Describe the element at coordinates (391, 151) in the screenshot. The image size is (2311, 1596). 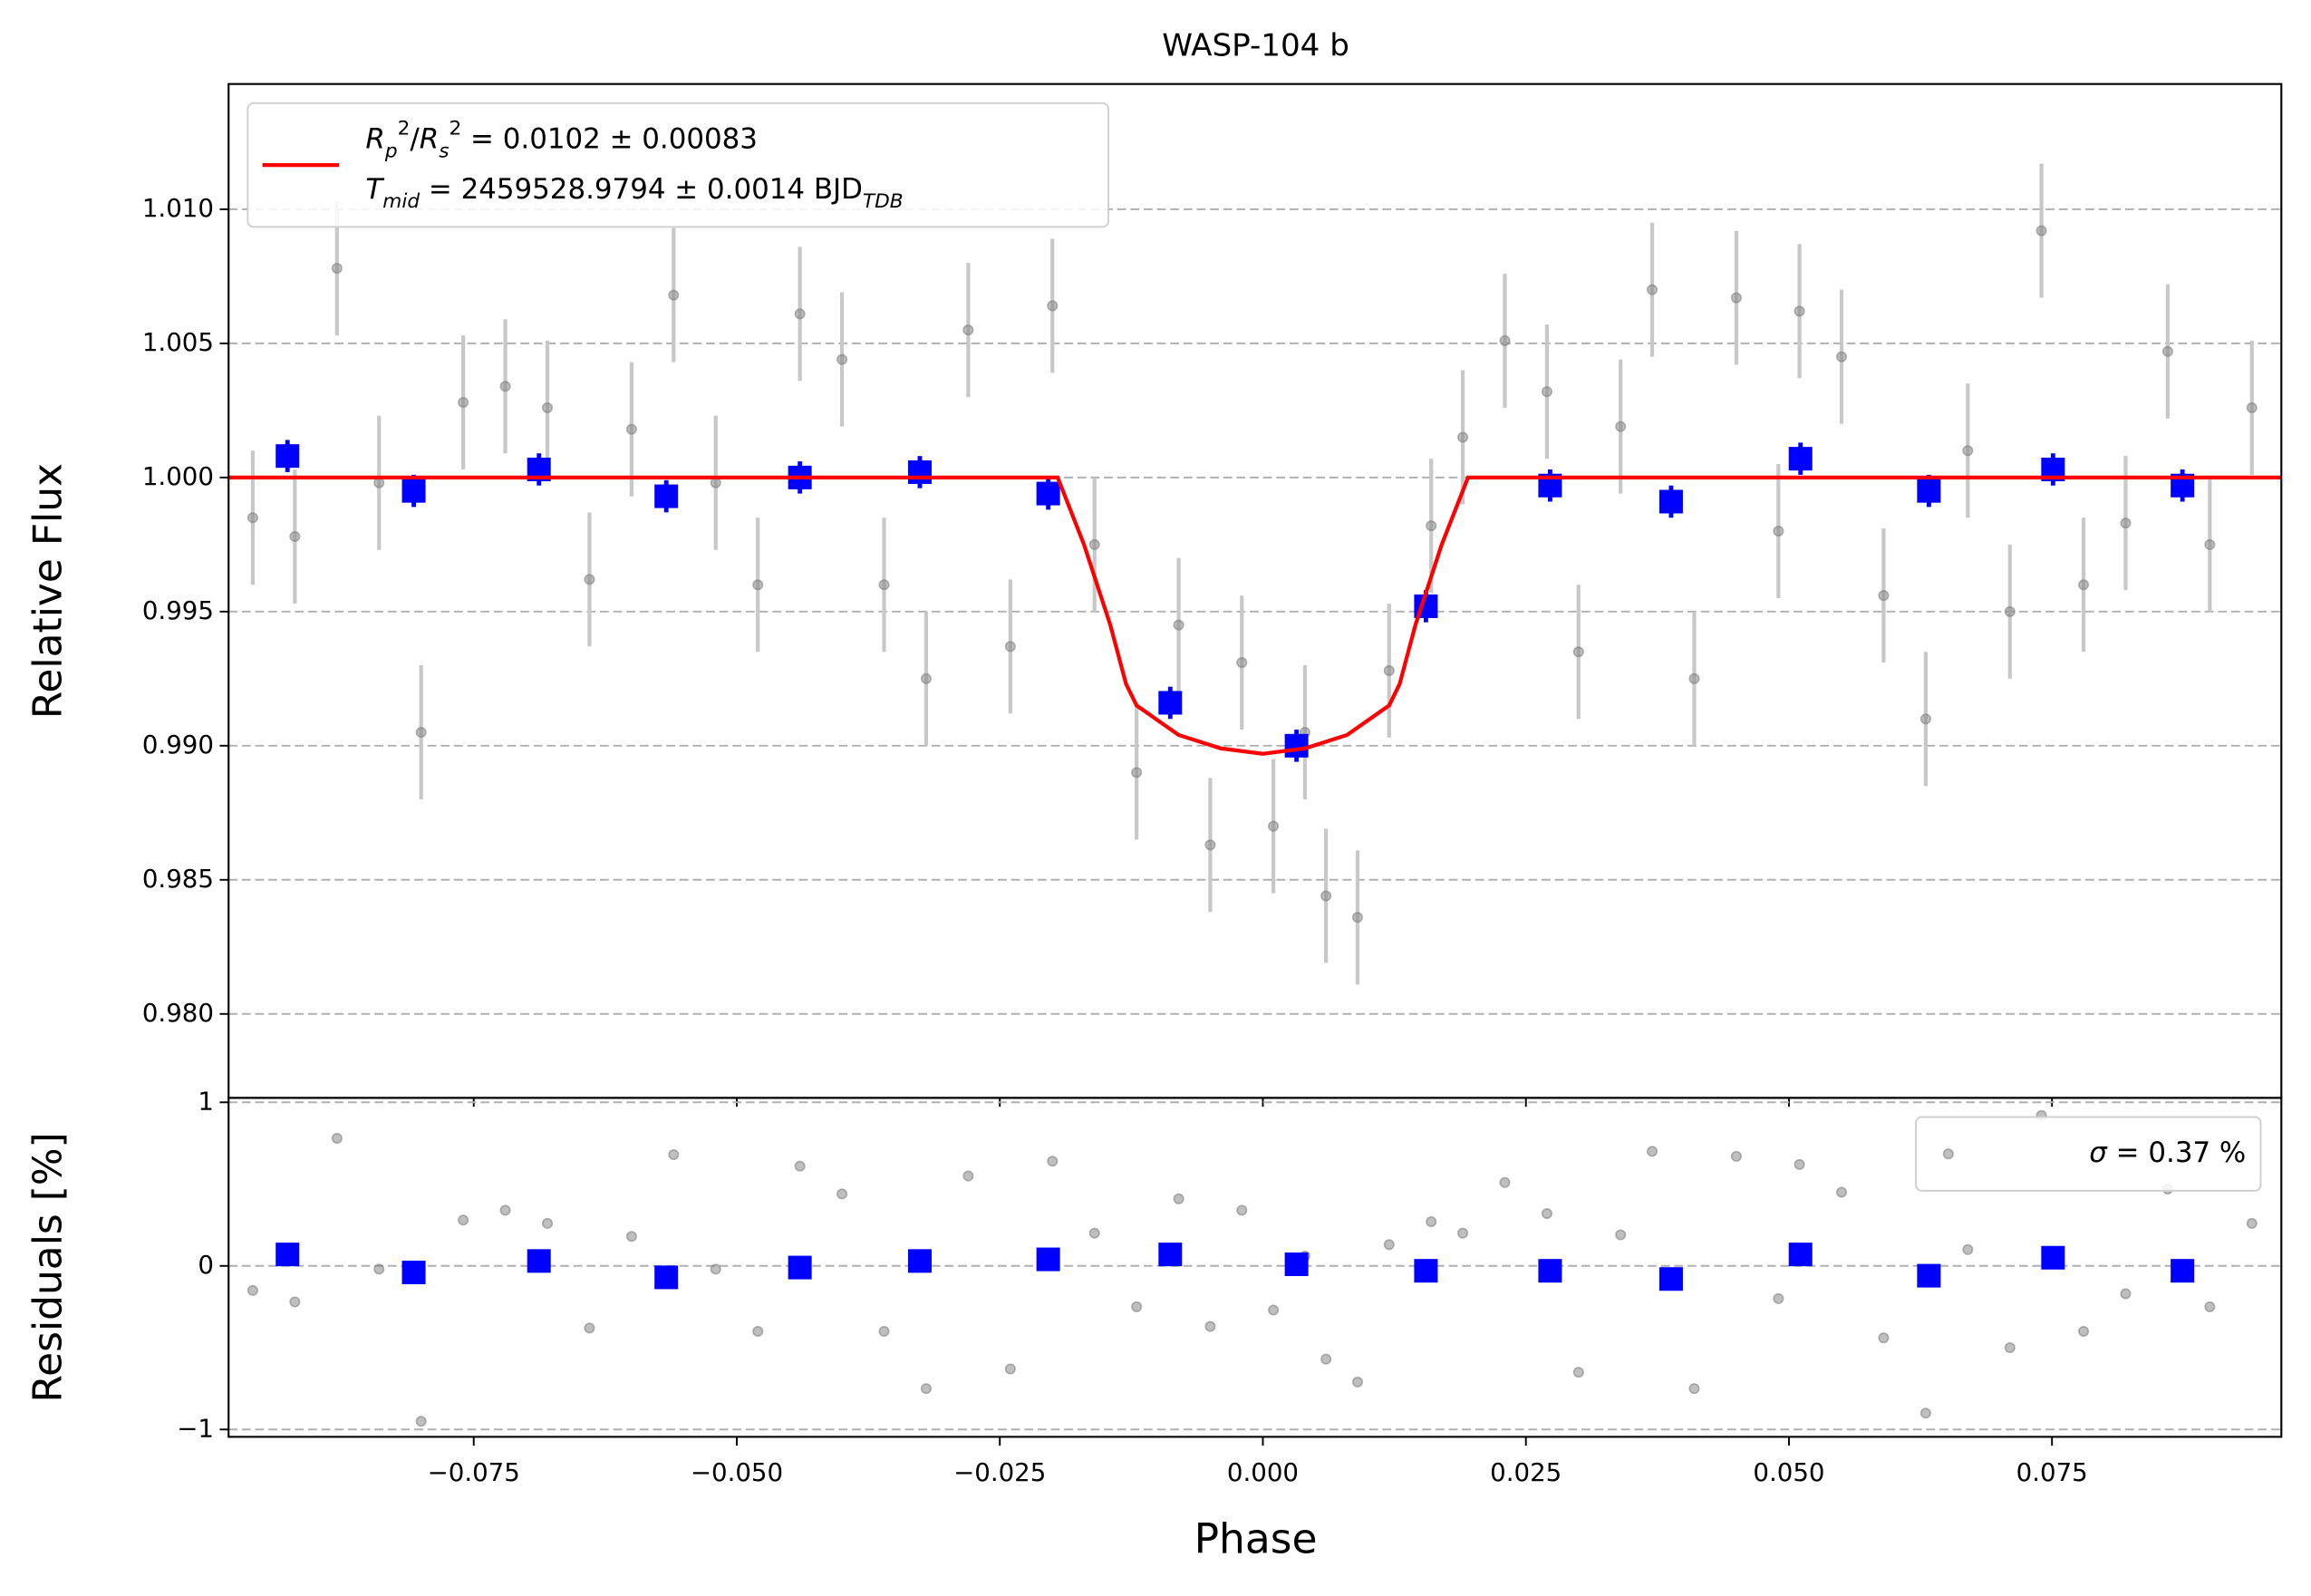
I see `legend-text-part: p` at that location.